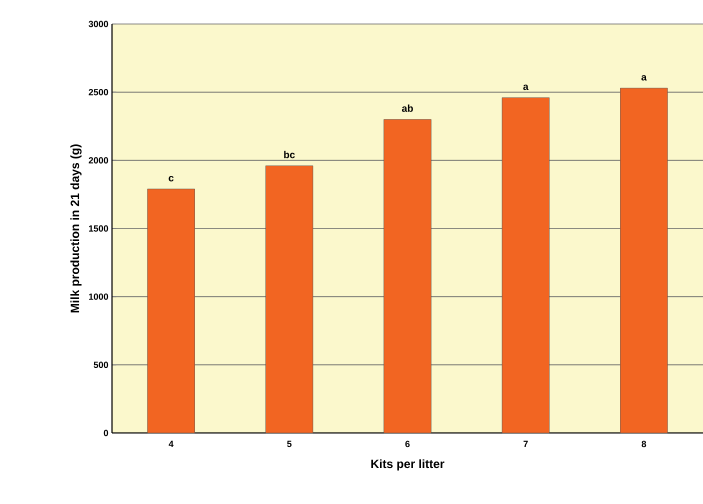 This screenshot has width=703, height=504. I want to click on x-tick-label: 8, so click(644, 444).